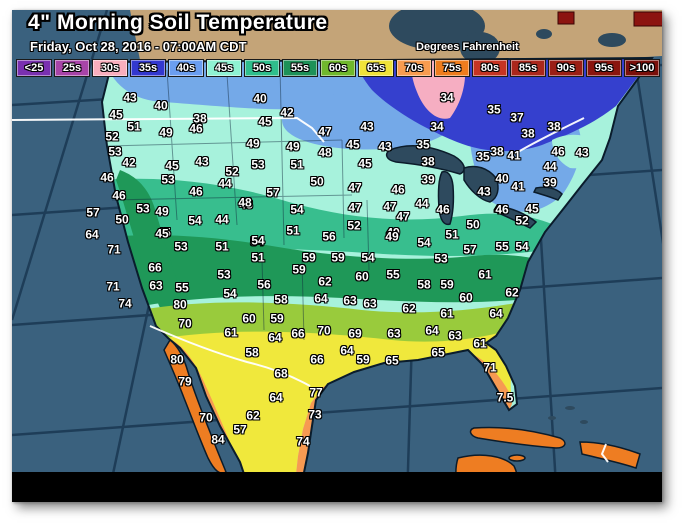 The image size is (692, 532). What do you see at coordinates (528, 68) in the screenshot?
I see `legend-swatch: 85s` at bounding box center [528, 68].